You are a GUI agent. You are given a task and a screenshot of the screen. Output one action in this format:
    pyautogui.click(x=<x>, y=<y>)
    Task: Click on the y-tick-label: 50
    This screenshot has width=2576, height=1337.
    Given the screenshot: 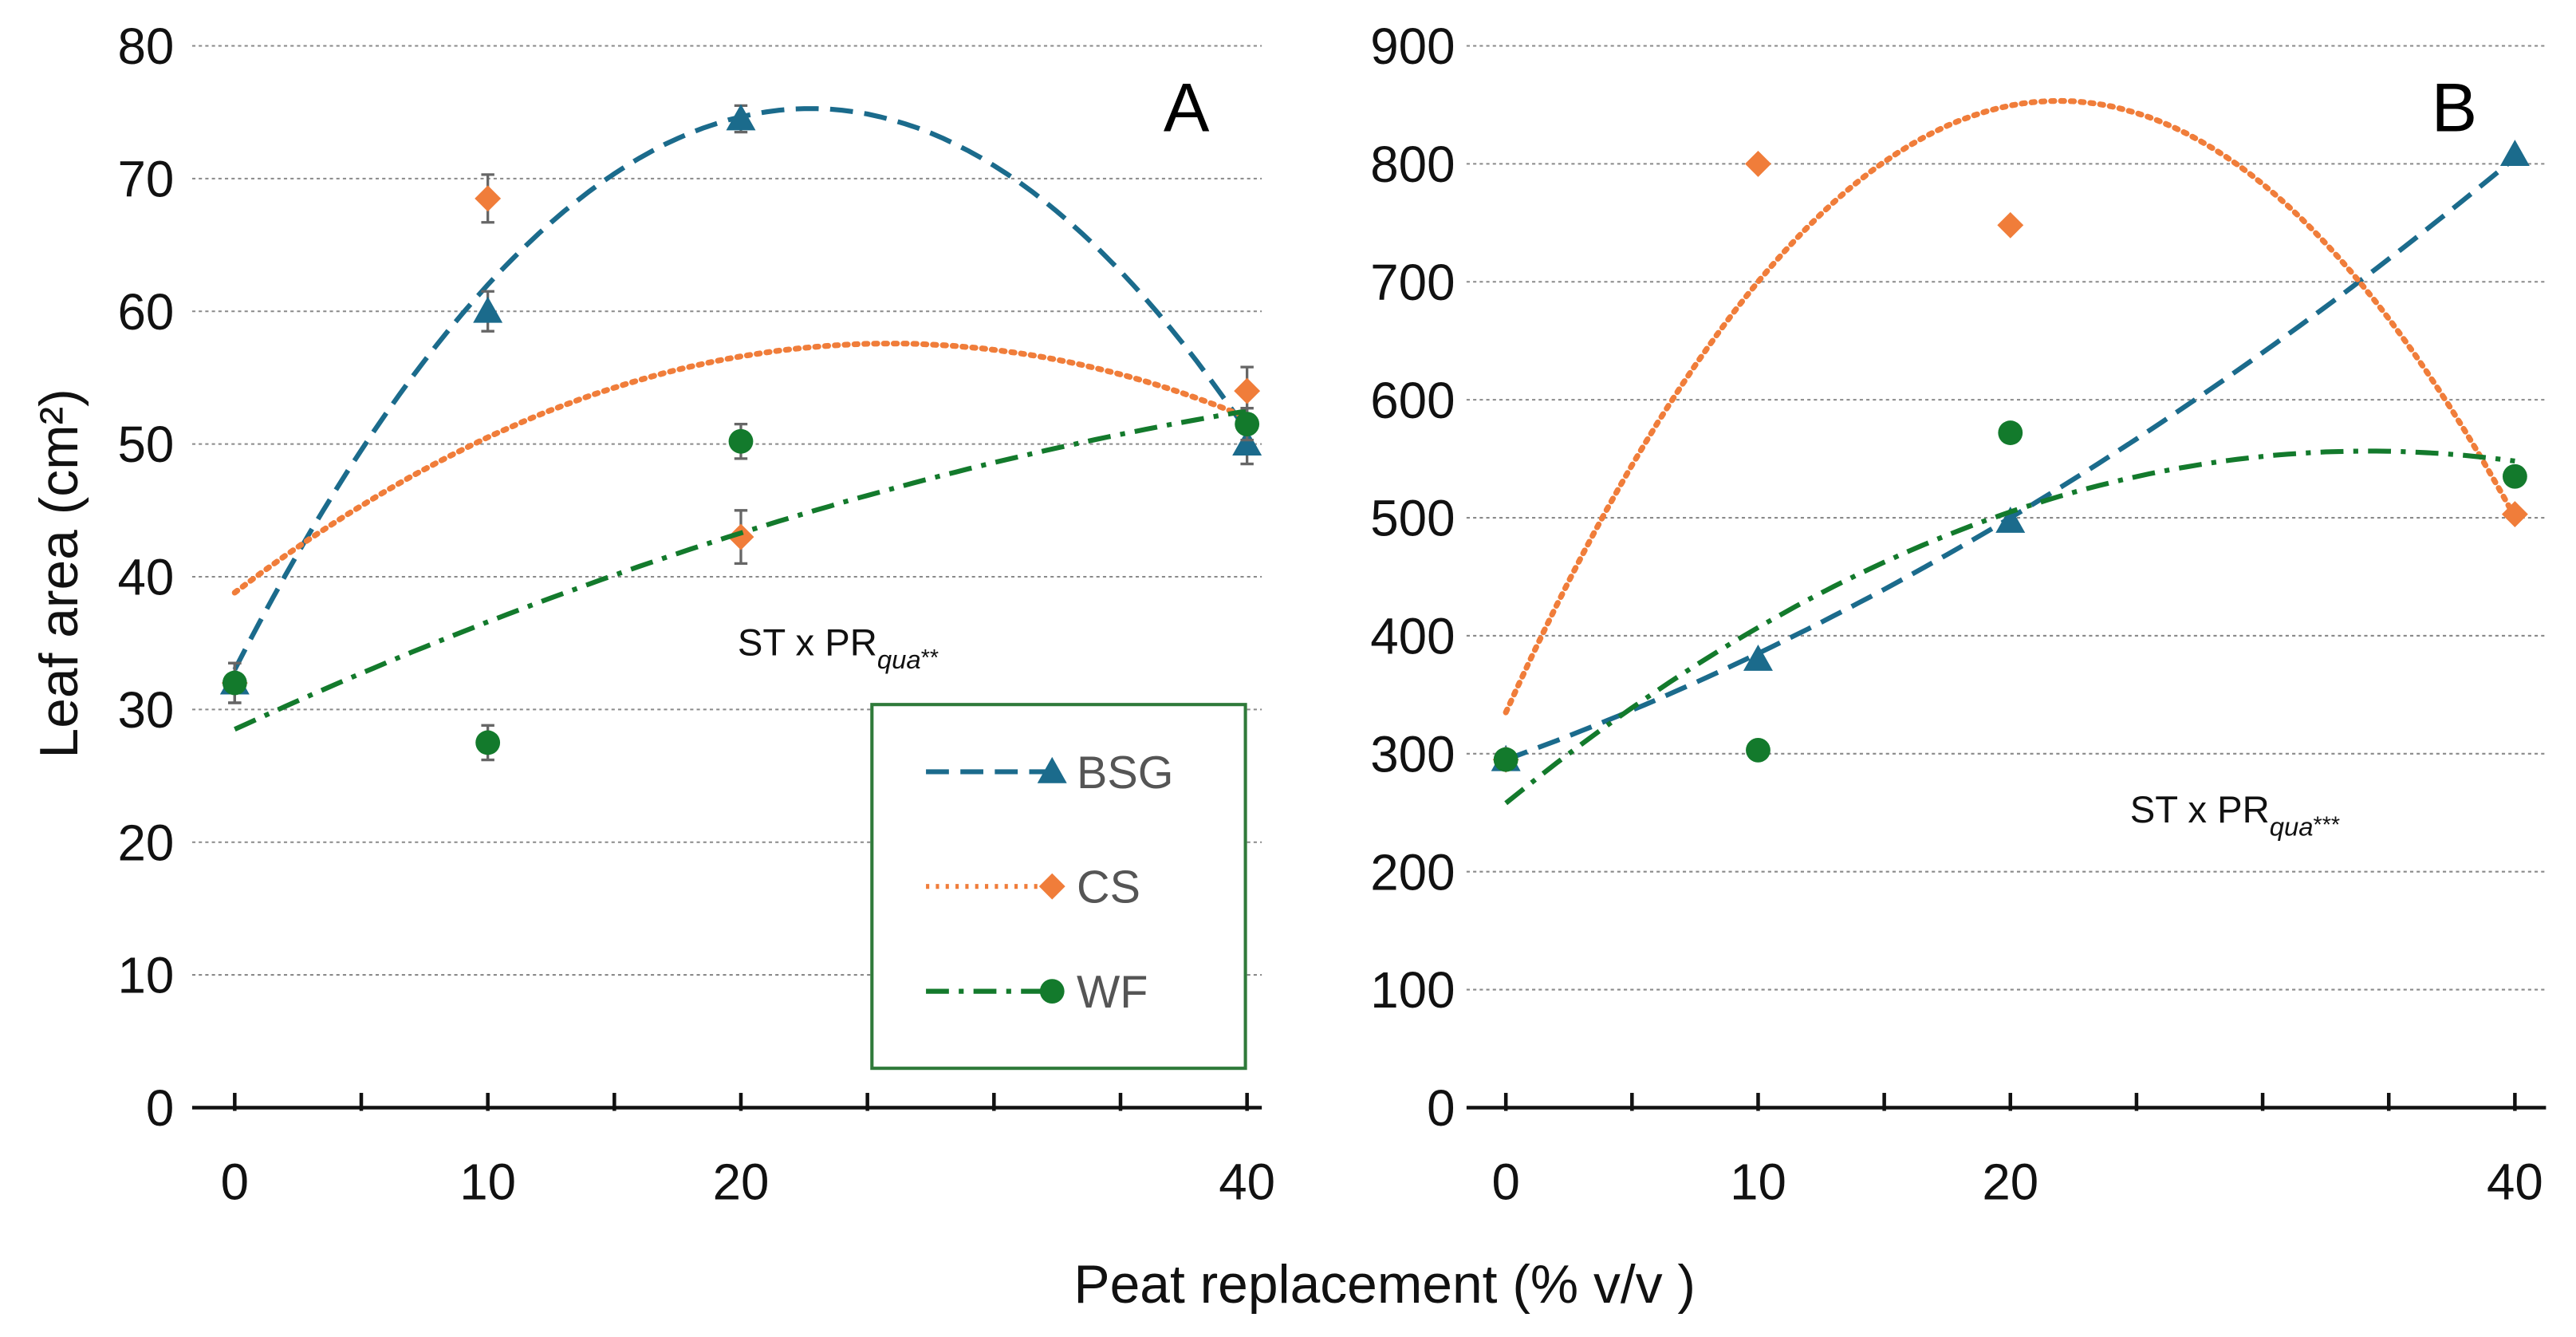 What is the action you would take?
    pyautogui.click(x=146, y=444)
    